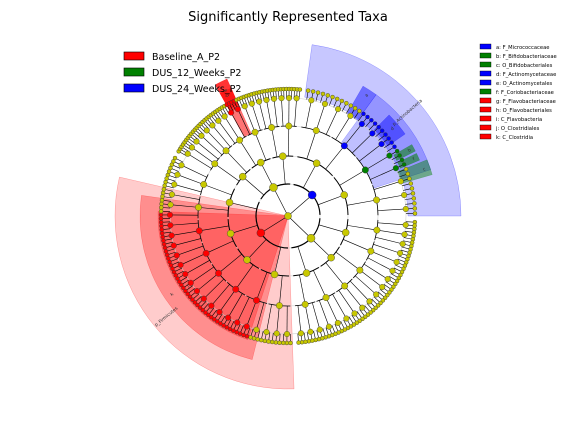 The image size is (576, 432). I want to click on taxa-key-label-0: a: F_Micrococcaceae, so click(522, 48).